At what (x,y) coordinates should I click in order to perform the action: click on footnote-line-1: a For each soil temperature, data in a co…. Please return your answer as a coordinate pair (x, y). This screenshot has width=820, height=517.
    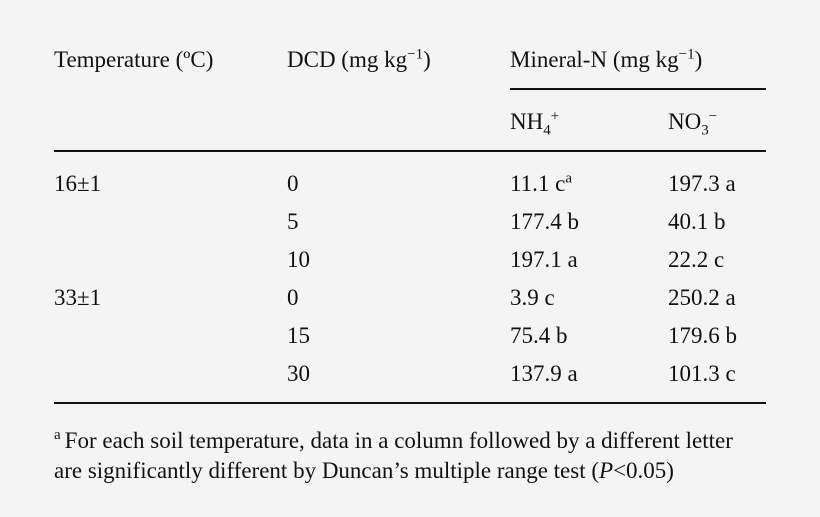
    Looking at the image, I should click on (393, 440).